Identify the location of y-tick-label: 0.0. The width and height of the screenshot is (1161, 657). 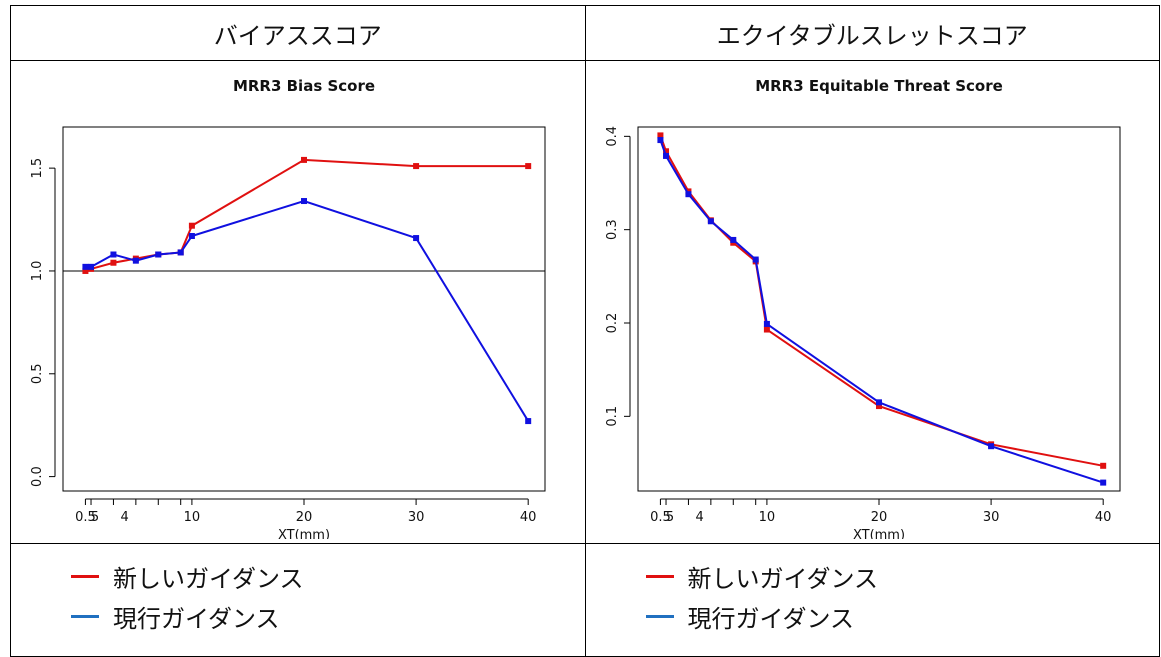
(37, 476).